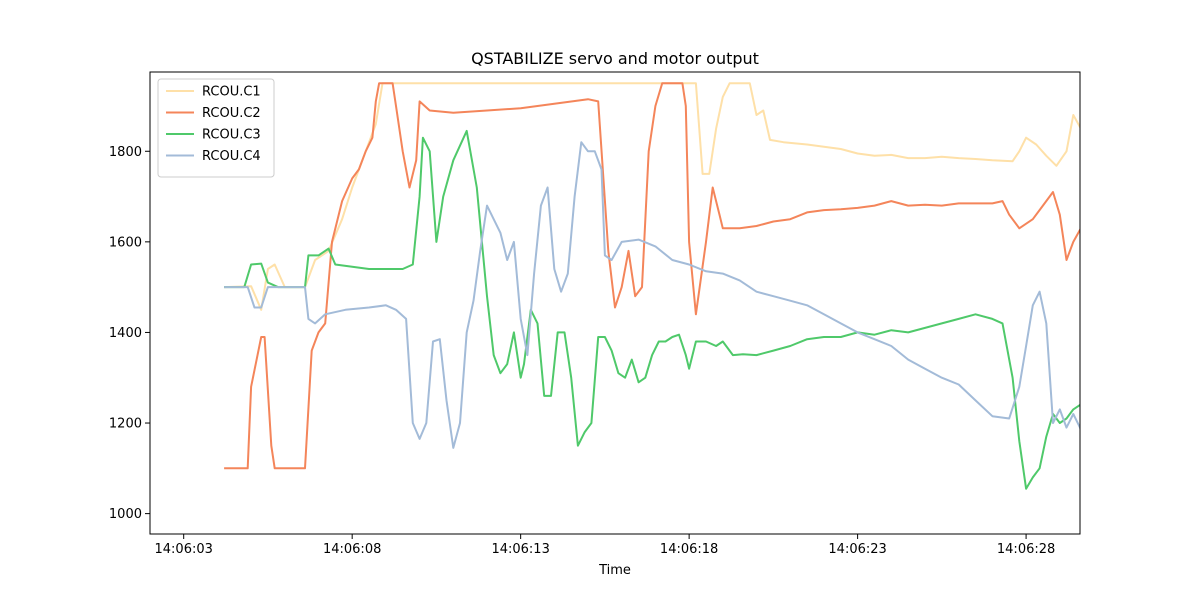 The image size is (1200, 604). I want to click on y-tick-label: 1200, so click(125, 424).